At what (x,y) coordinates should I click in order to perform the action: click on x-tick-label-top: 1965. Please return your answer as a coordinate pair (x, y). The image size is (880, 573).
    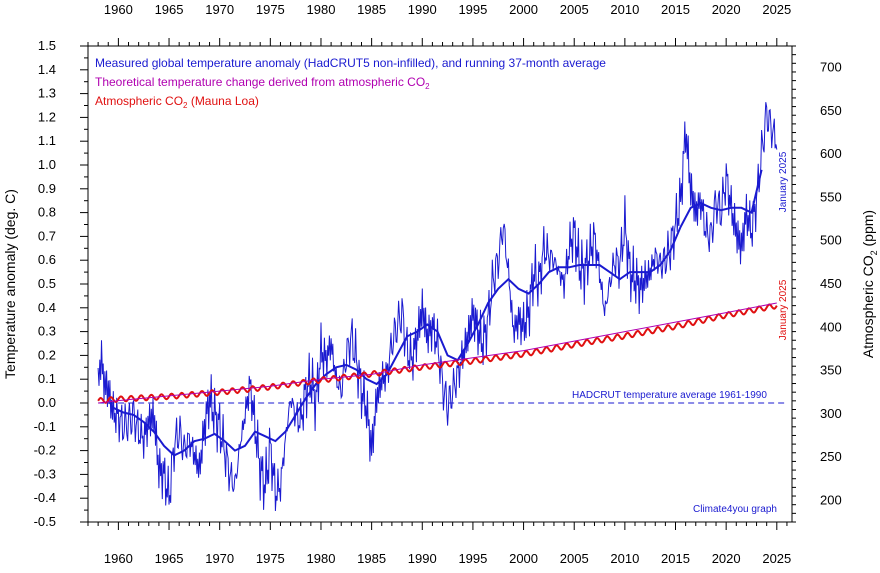
    Looking at the image, I should click on (169, 9).